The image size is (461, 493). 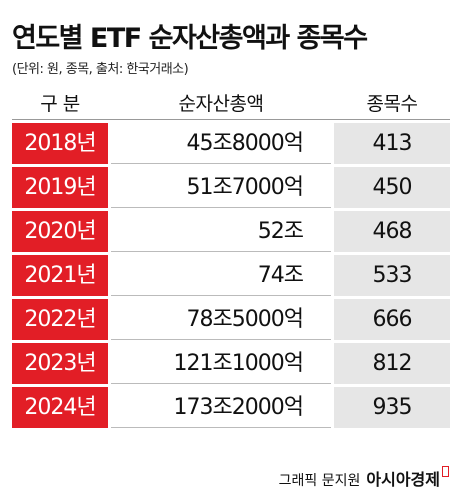 What do you see at coordinates (100, 69) in the screenshot?
I see `subtitle: (단위: 원, 종목, 출처: 한국거래소)` at bounding box center [100, 69].